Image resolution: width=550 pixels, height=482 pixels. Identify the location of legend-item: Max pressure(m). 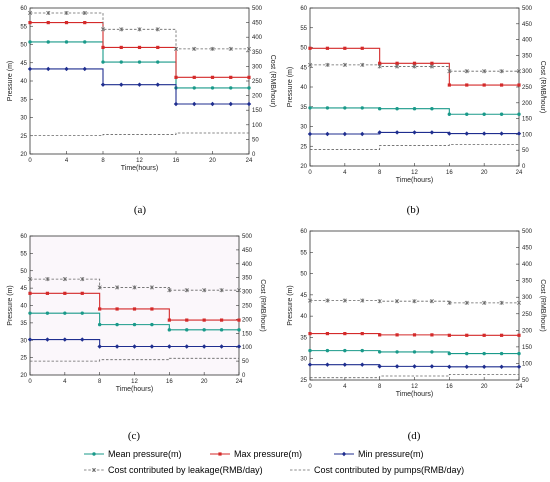
(256, 454).